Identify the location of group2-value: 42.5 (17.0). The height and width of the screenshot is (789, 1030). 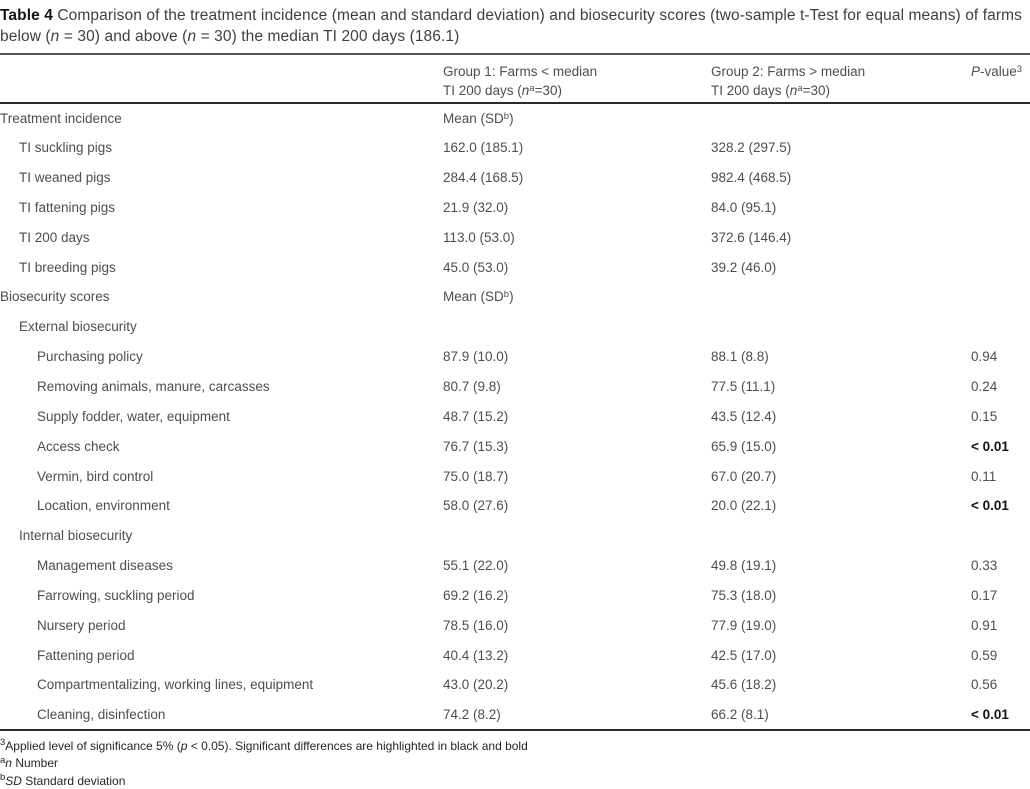
(744, 655).